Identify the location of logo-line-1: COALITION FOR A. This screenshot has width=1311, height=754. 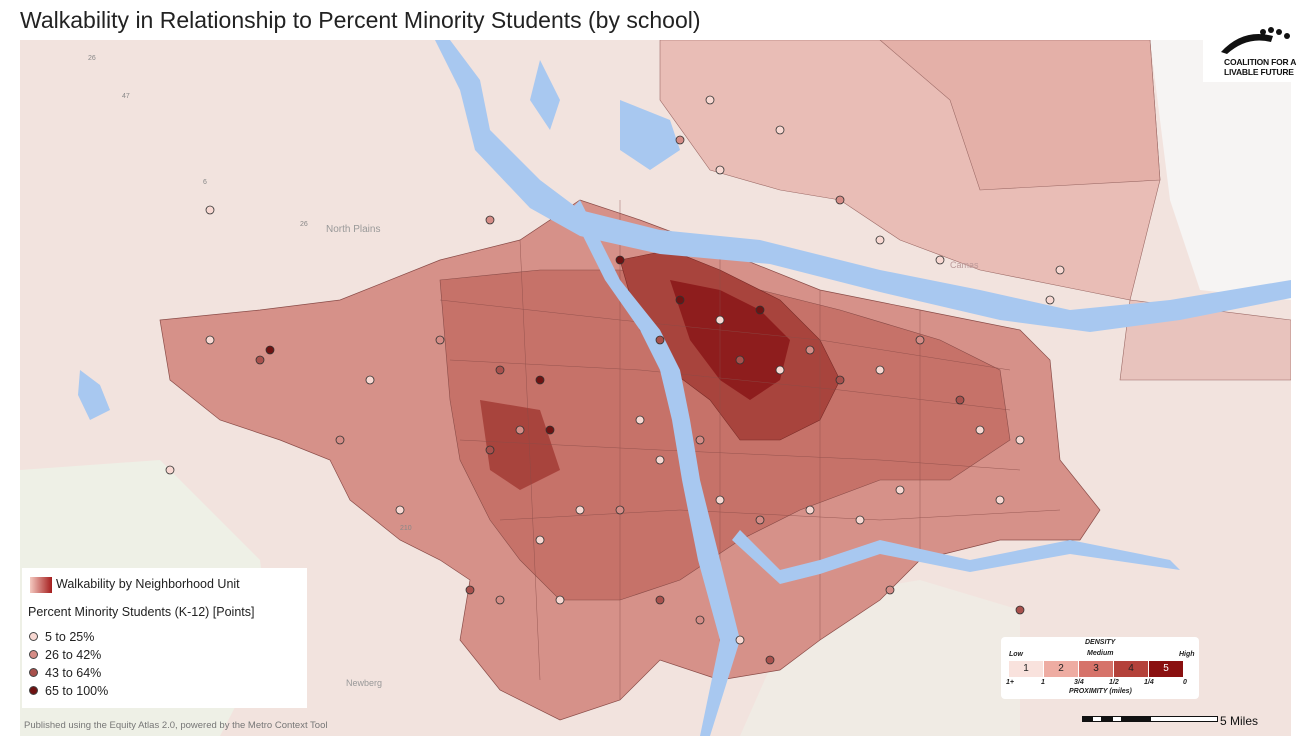
(1260, 62).